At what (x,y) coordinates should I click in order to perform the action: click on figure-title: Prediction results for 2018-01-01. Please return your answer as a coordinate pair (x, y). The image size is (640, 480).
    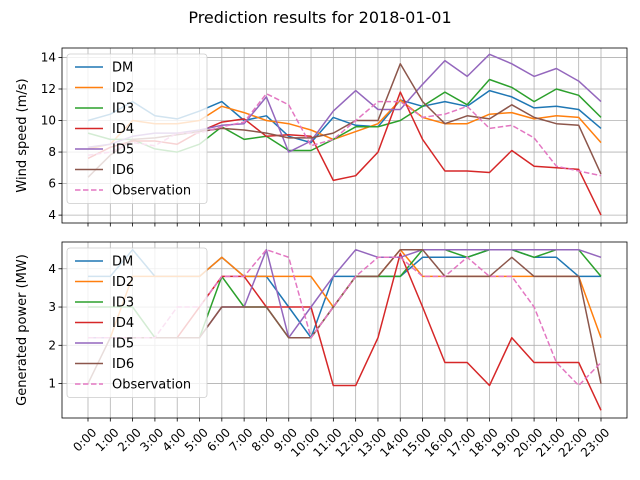
    Looking at the image, I should click on (319, 17).